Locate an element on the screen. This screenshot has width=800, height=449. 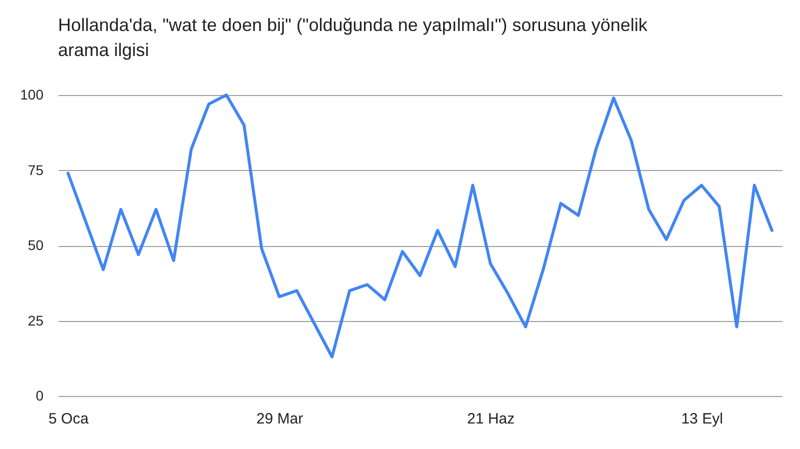
y-tick-label: 50 is located at coordinates (36, 245).